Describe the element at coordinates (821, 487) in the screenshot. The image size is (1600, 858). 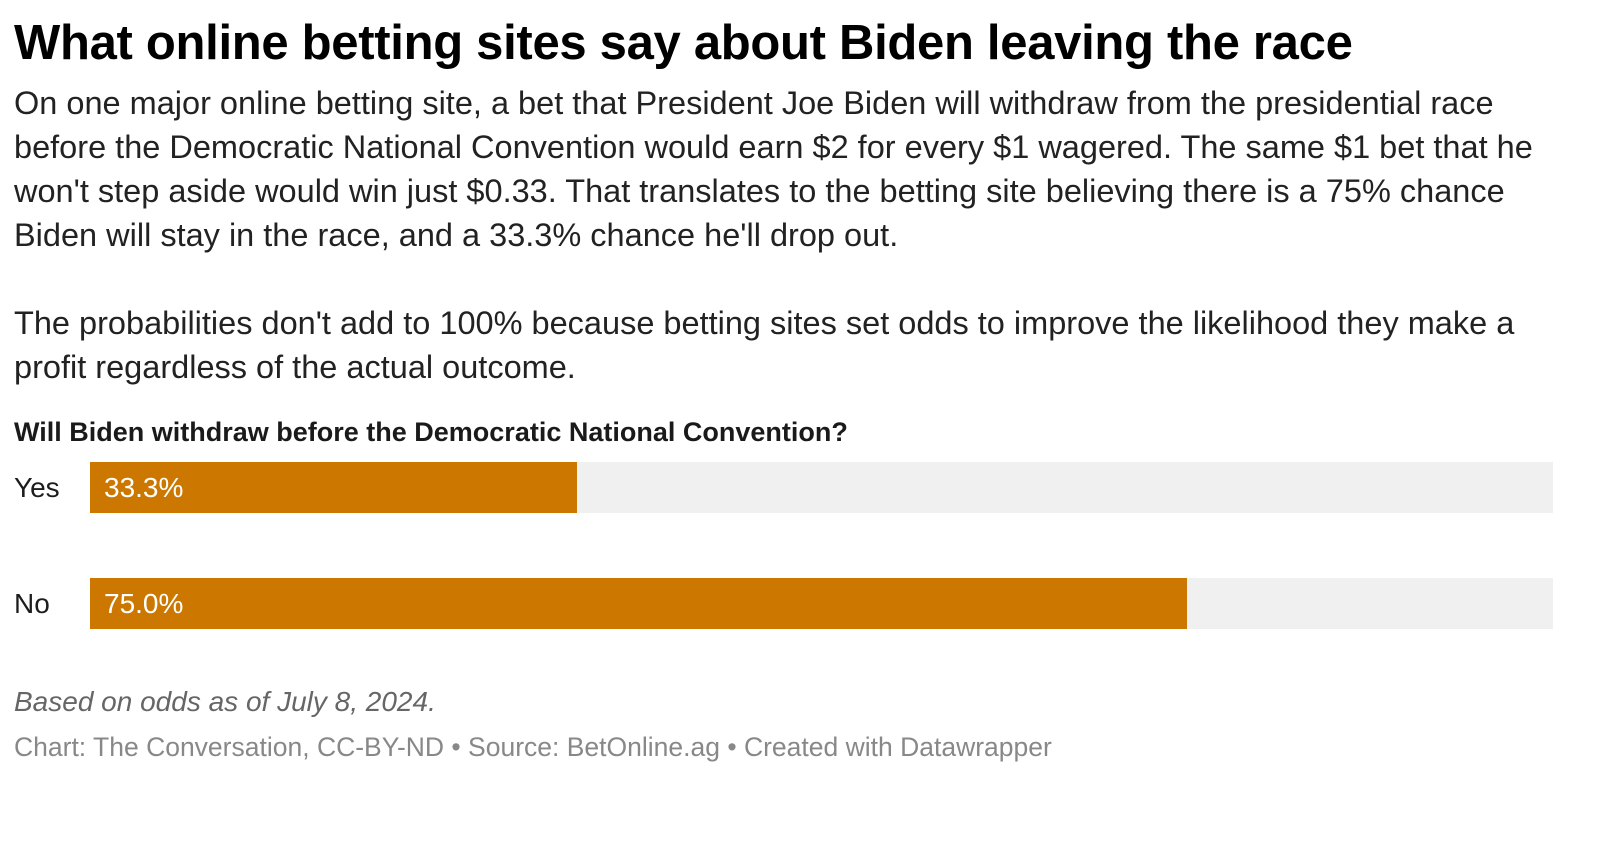
I see `bar-track: 33.3%` at that location.